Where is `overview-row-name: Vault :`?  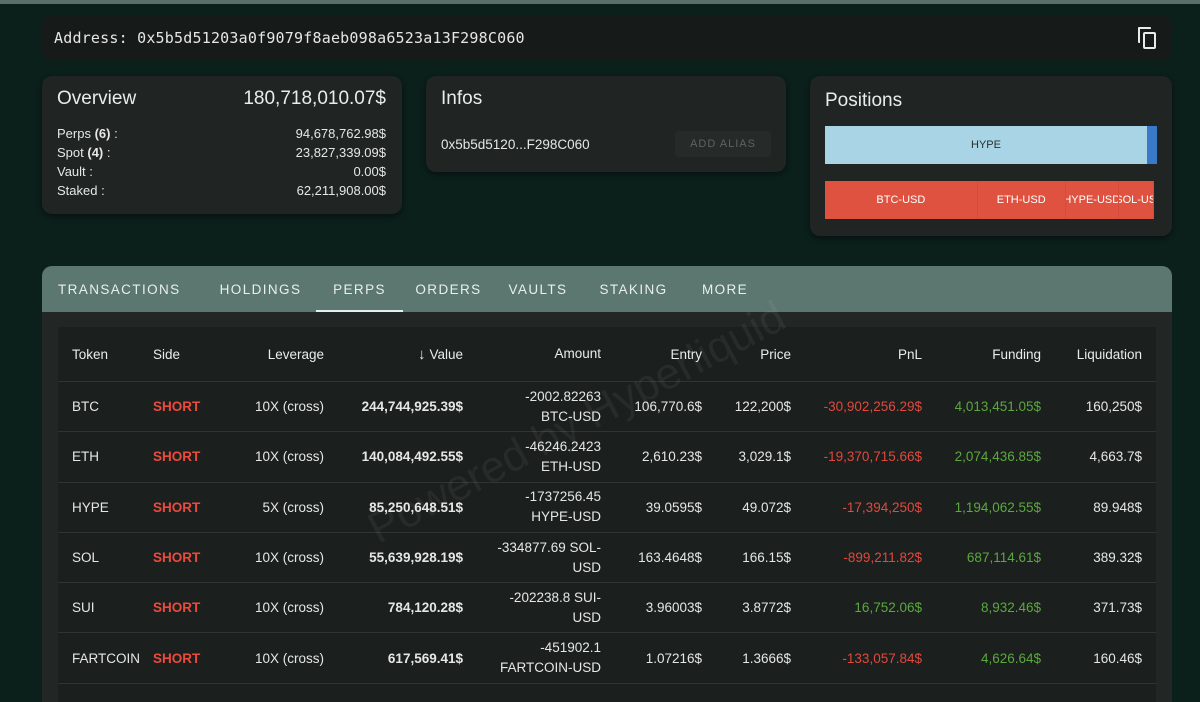
overview-row-name: Vault : is located at coordinates (75, 171).